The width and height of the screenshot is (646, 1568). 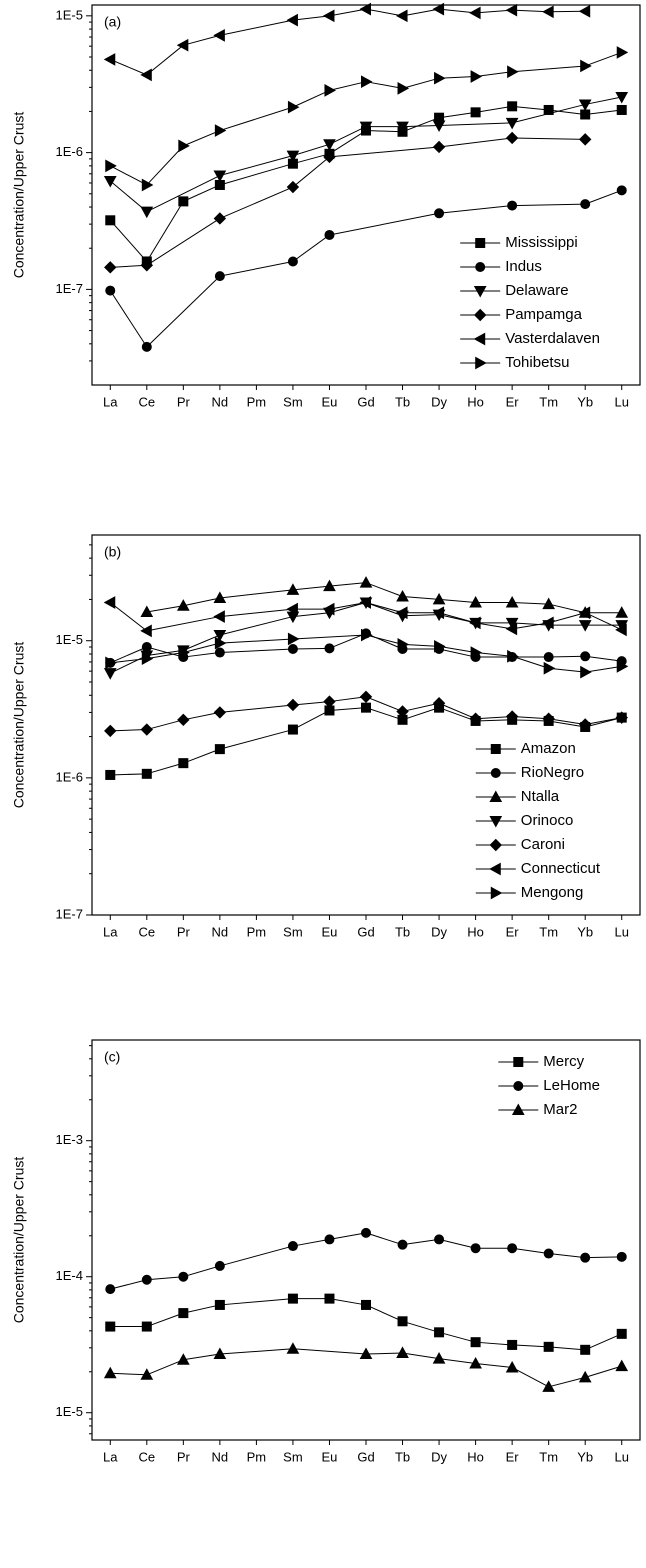 What do you see at coordinates (293, 1456) in the screenshot?
I see `x-tick-label: Sm` at bounding box center [293, 1456].